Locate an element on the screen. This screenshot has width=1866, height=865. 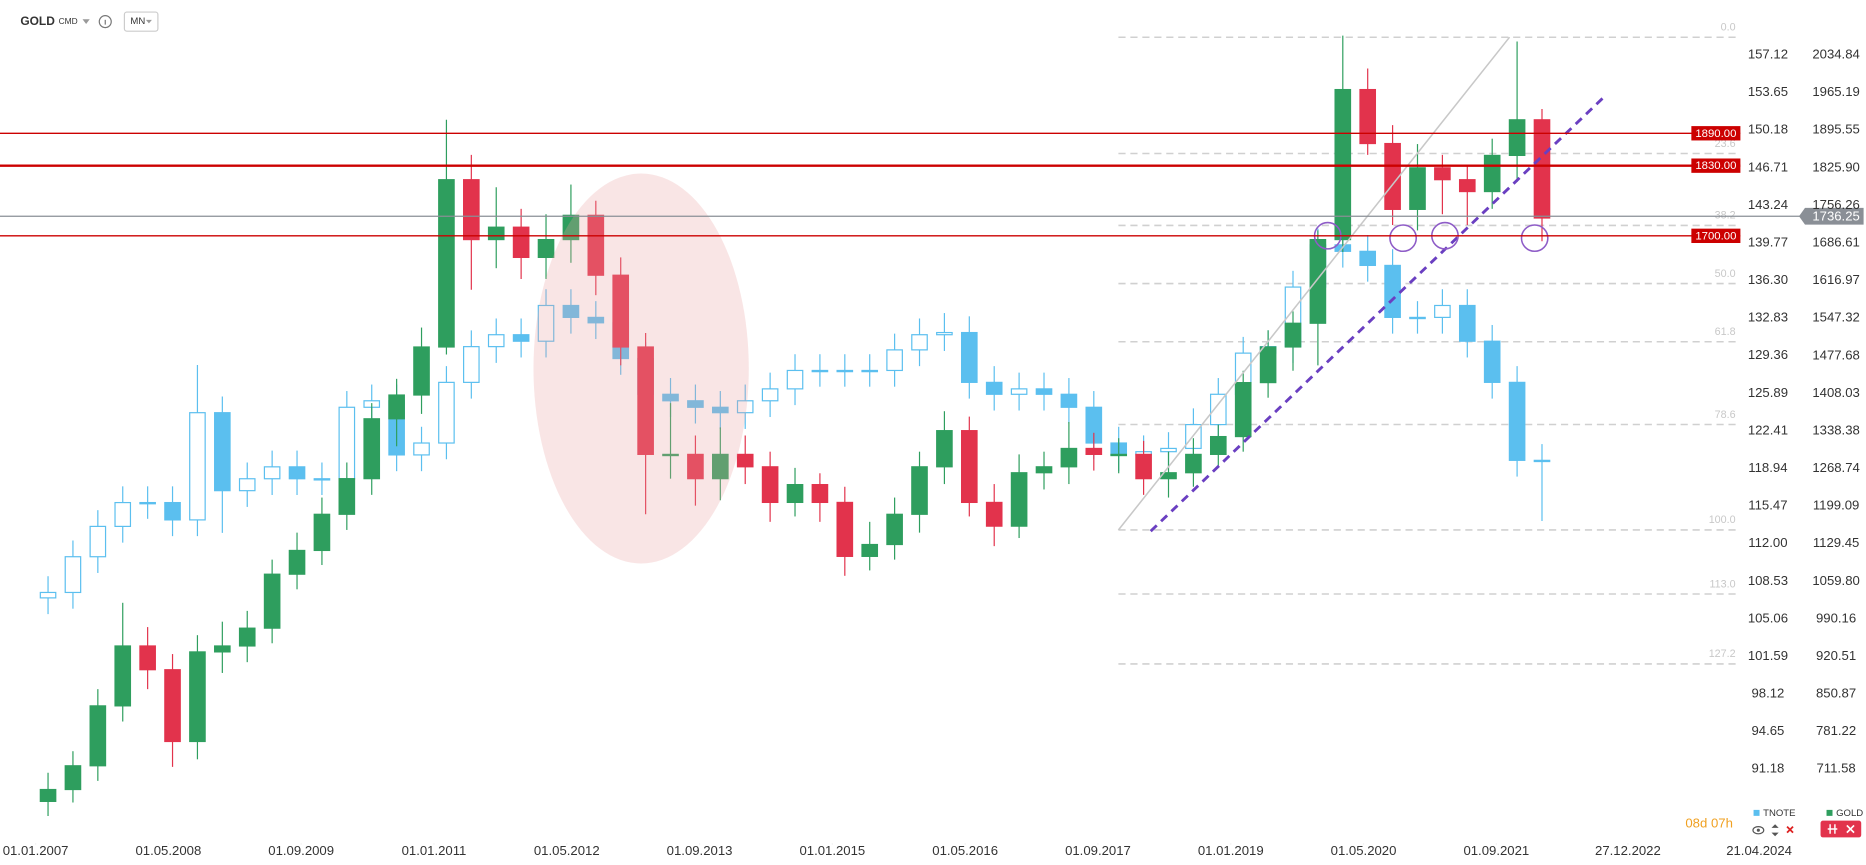
y-tick-label: 1199.09 is located at coordinates (1836, 505).